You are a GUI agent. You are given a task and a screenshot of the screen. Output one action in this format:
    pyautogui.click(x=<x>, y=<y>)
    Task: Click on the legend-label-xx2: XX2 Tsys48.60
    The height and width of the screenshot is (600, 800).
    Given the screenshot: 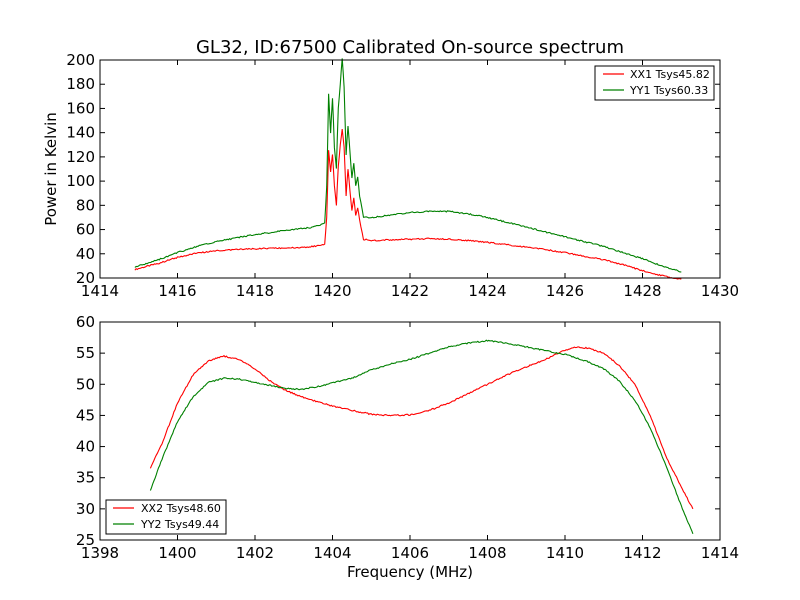 What is the action you would take?
    pyautogui.click(x=181, y=508)
    